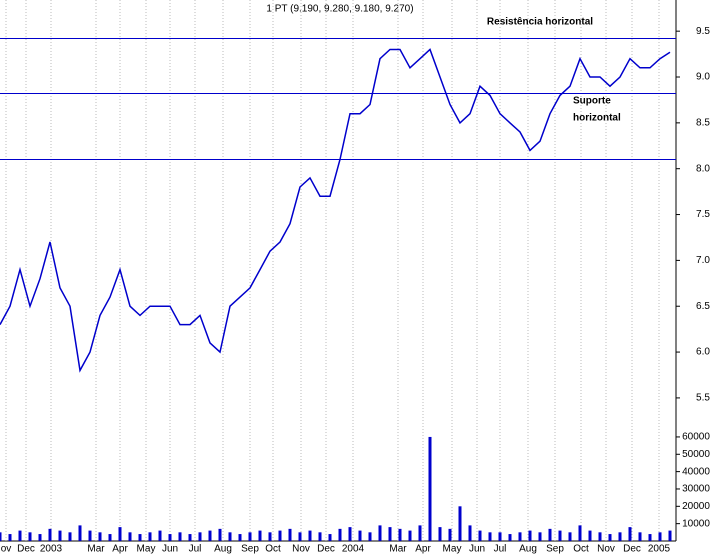  I want to click on chart-title: 1 PT (9.190, 9.280, 9.180, 9.270), so click(339, 9).